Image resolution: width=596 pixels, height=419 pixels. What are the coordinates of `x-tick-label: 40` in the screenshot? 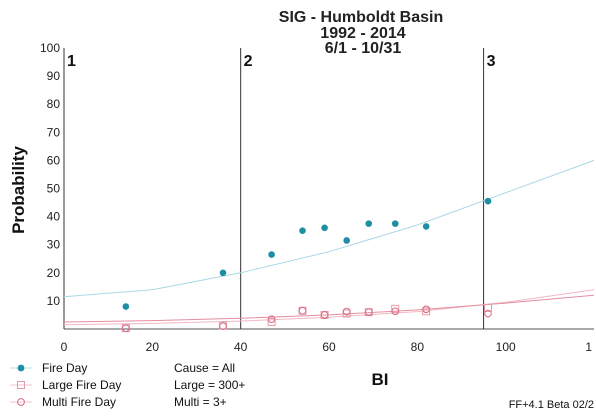 It's located at (241, 347).